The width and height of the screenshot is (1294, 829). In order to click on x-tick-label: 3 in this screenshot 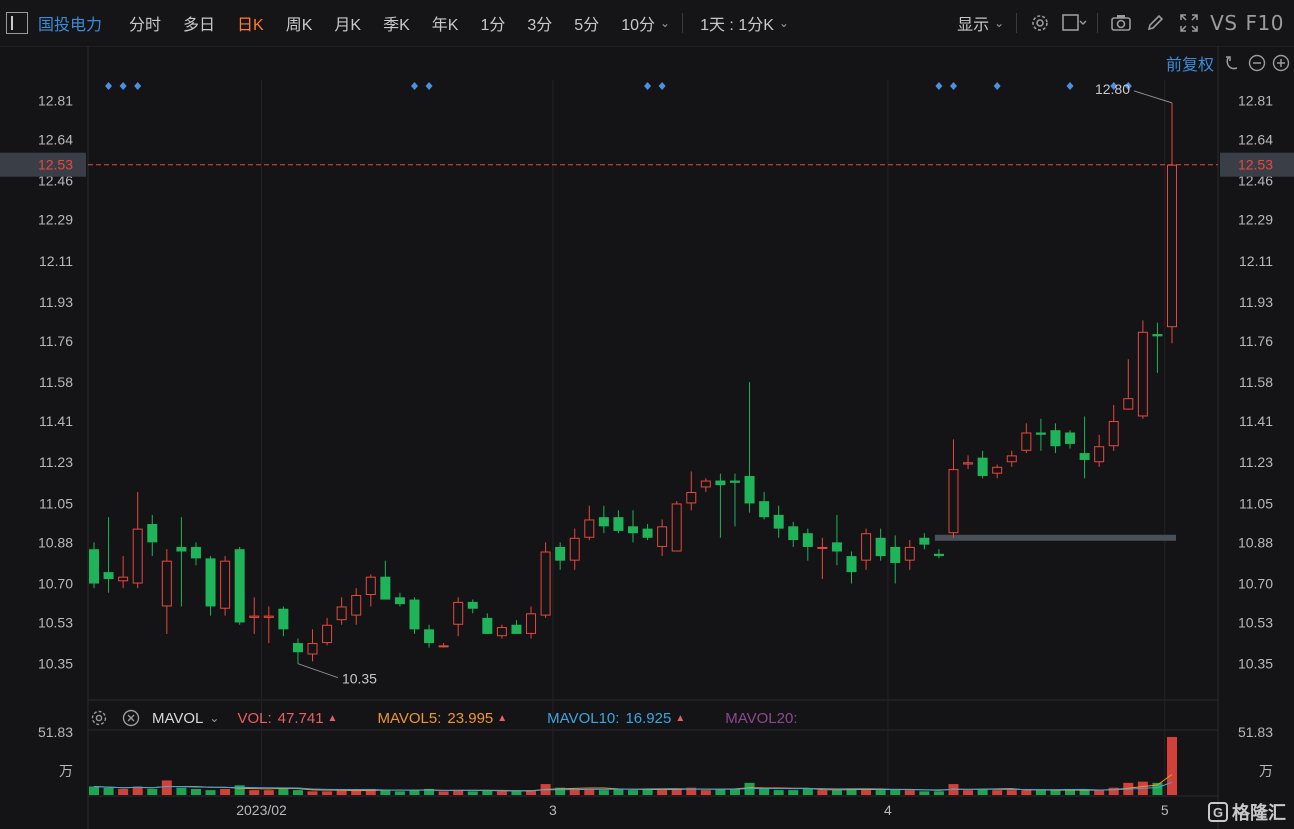, I will do `click(553, 810)`.